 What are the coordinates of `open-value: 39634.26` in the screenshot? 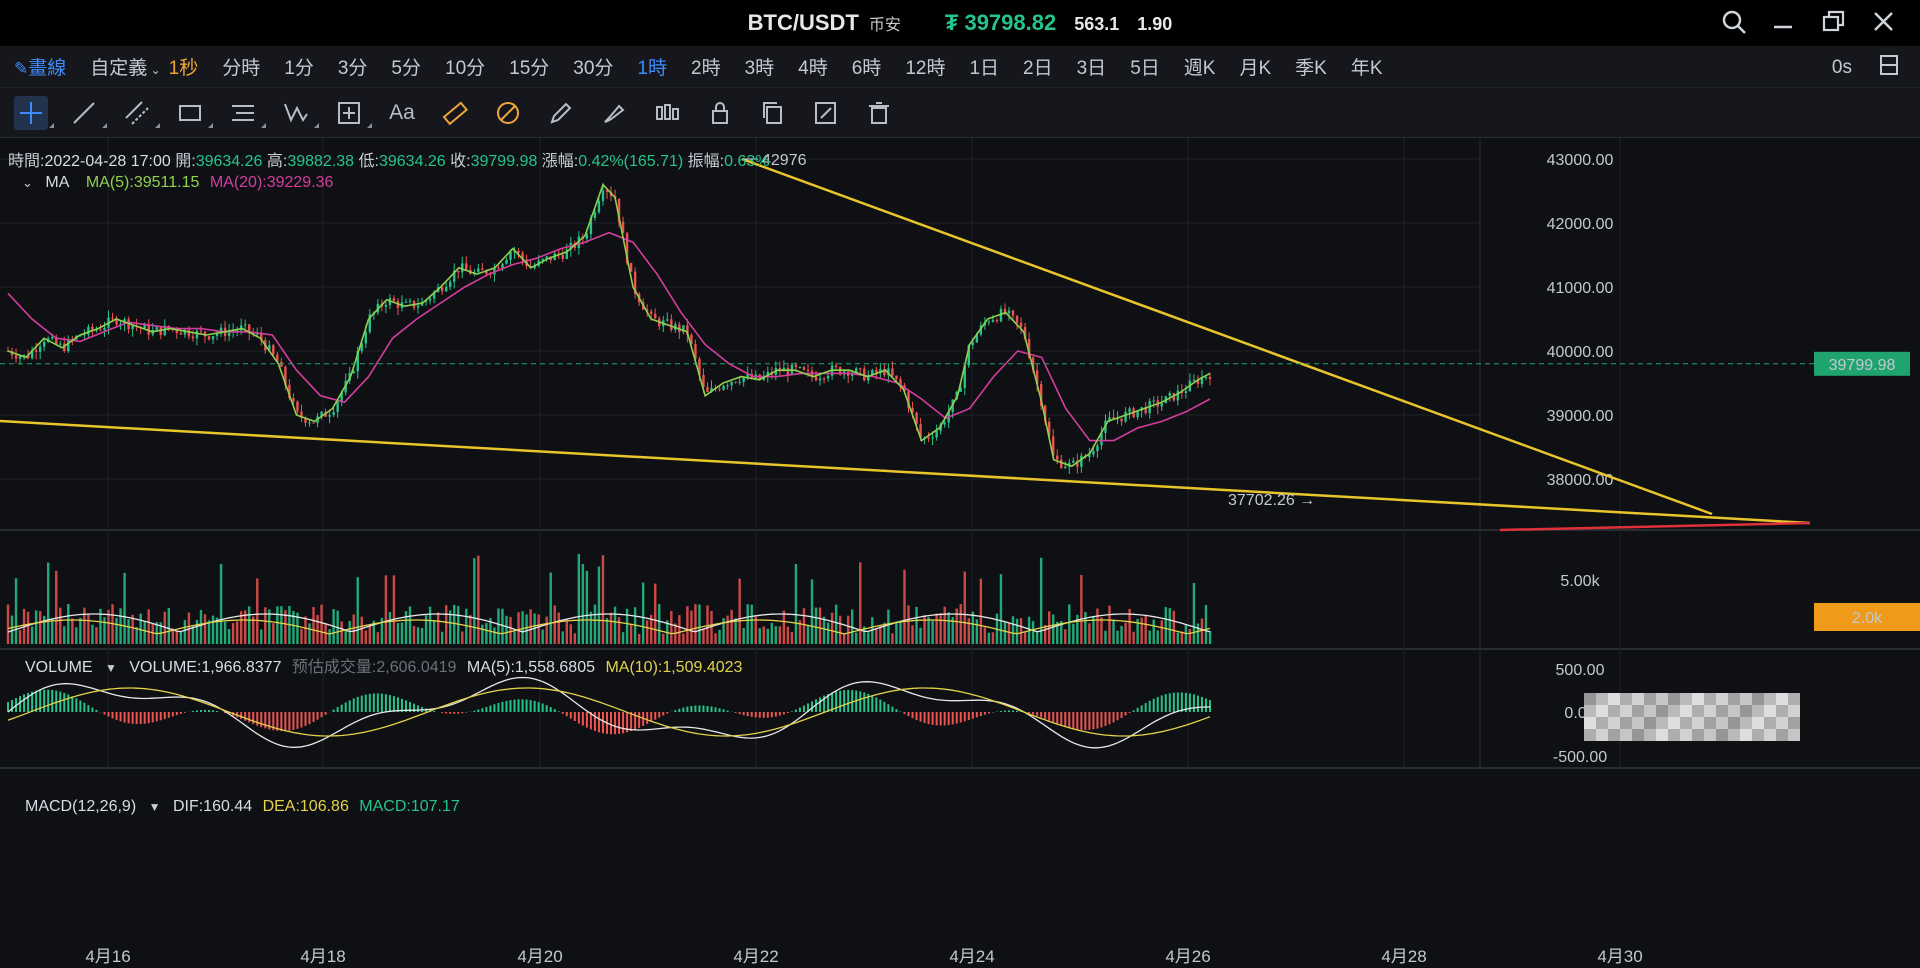 It's located at (229, 161).